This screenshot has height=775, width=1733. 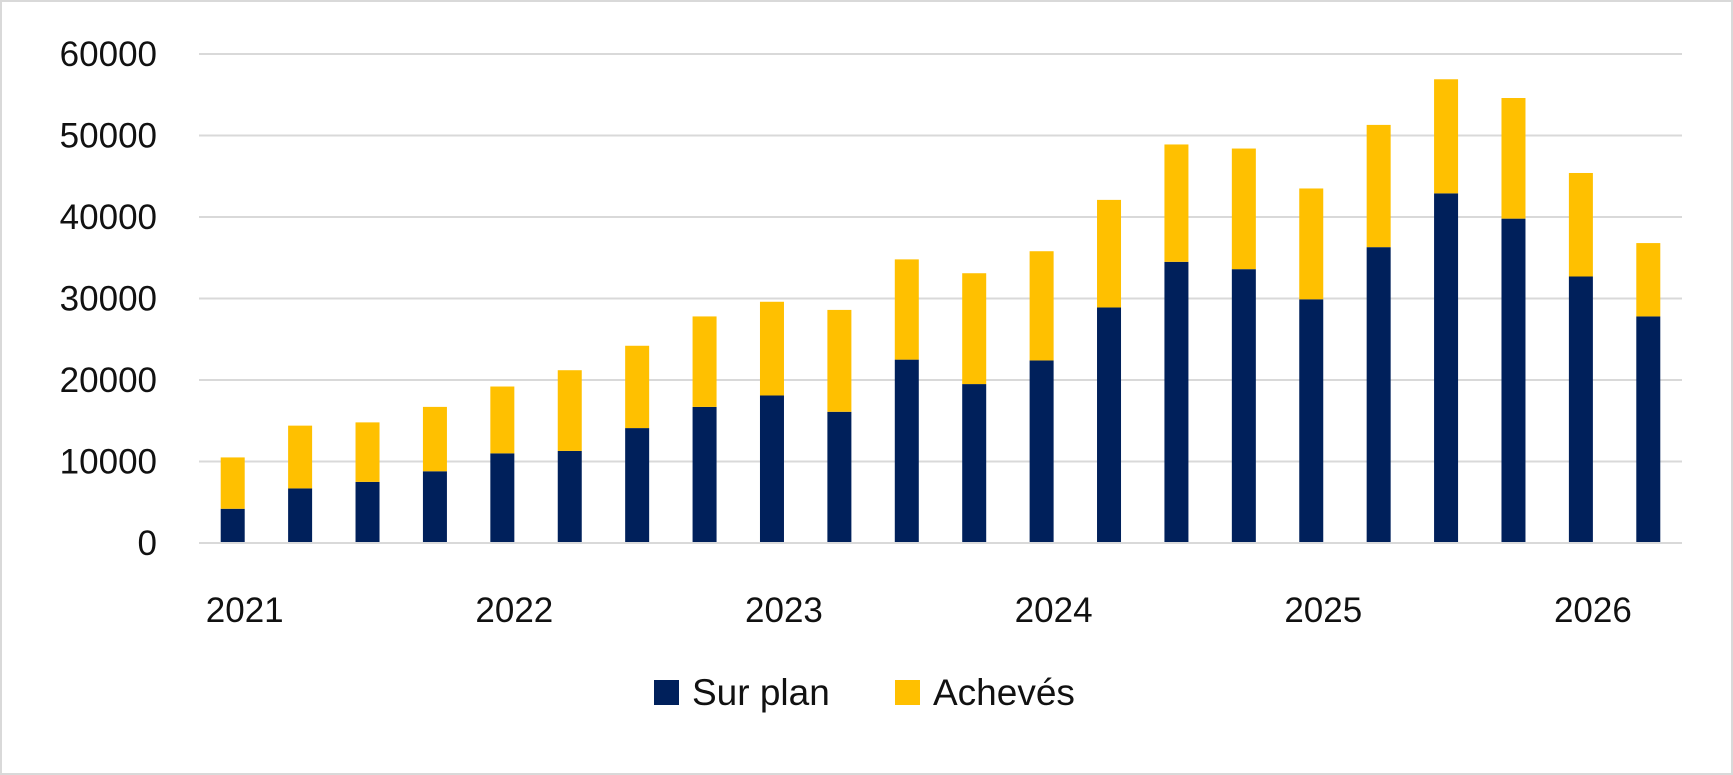 I want to click on x-tick-label: 2025, so click(x=1323, y=610).